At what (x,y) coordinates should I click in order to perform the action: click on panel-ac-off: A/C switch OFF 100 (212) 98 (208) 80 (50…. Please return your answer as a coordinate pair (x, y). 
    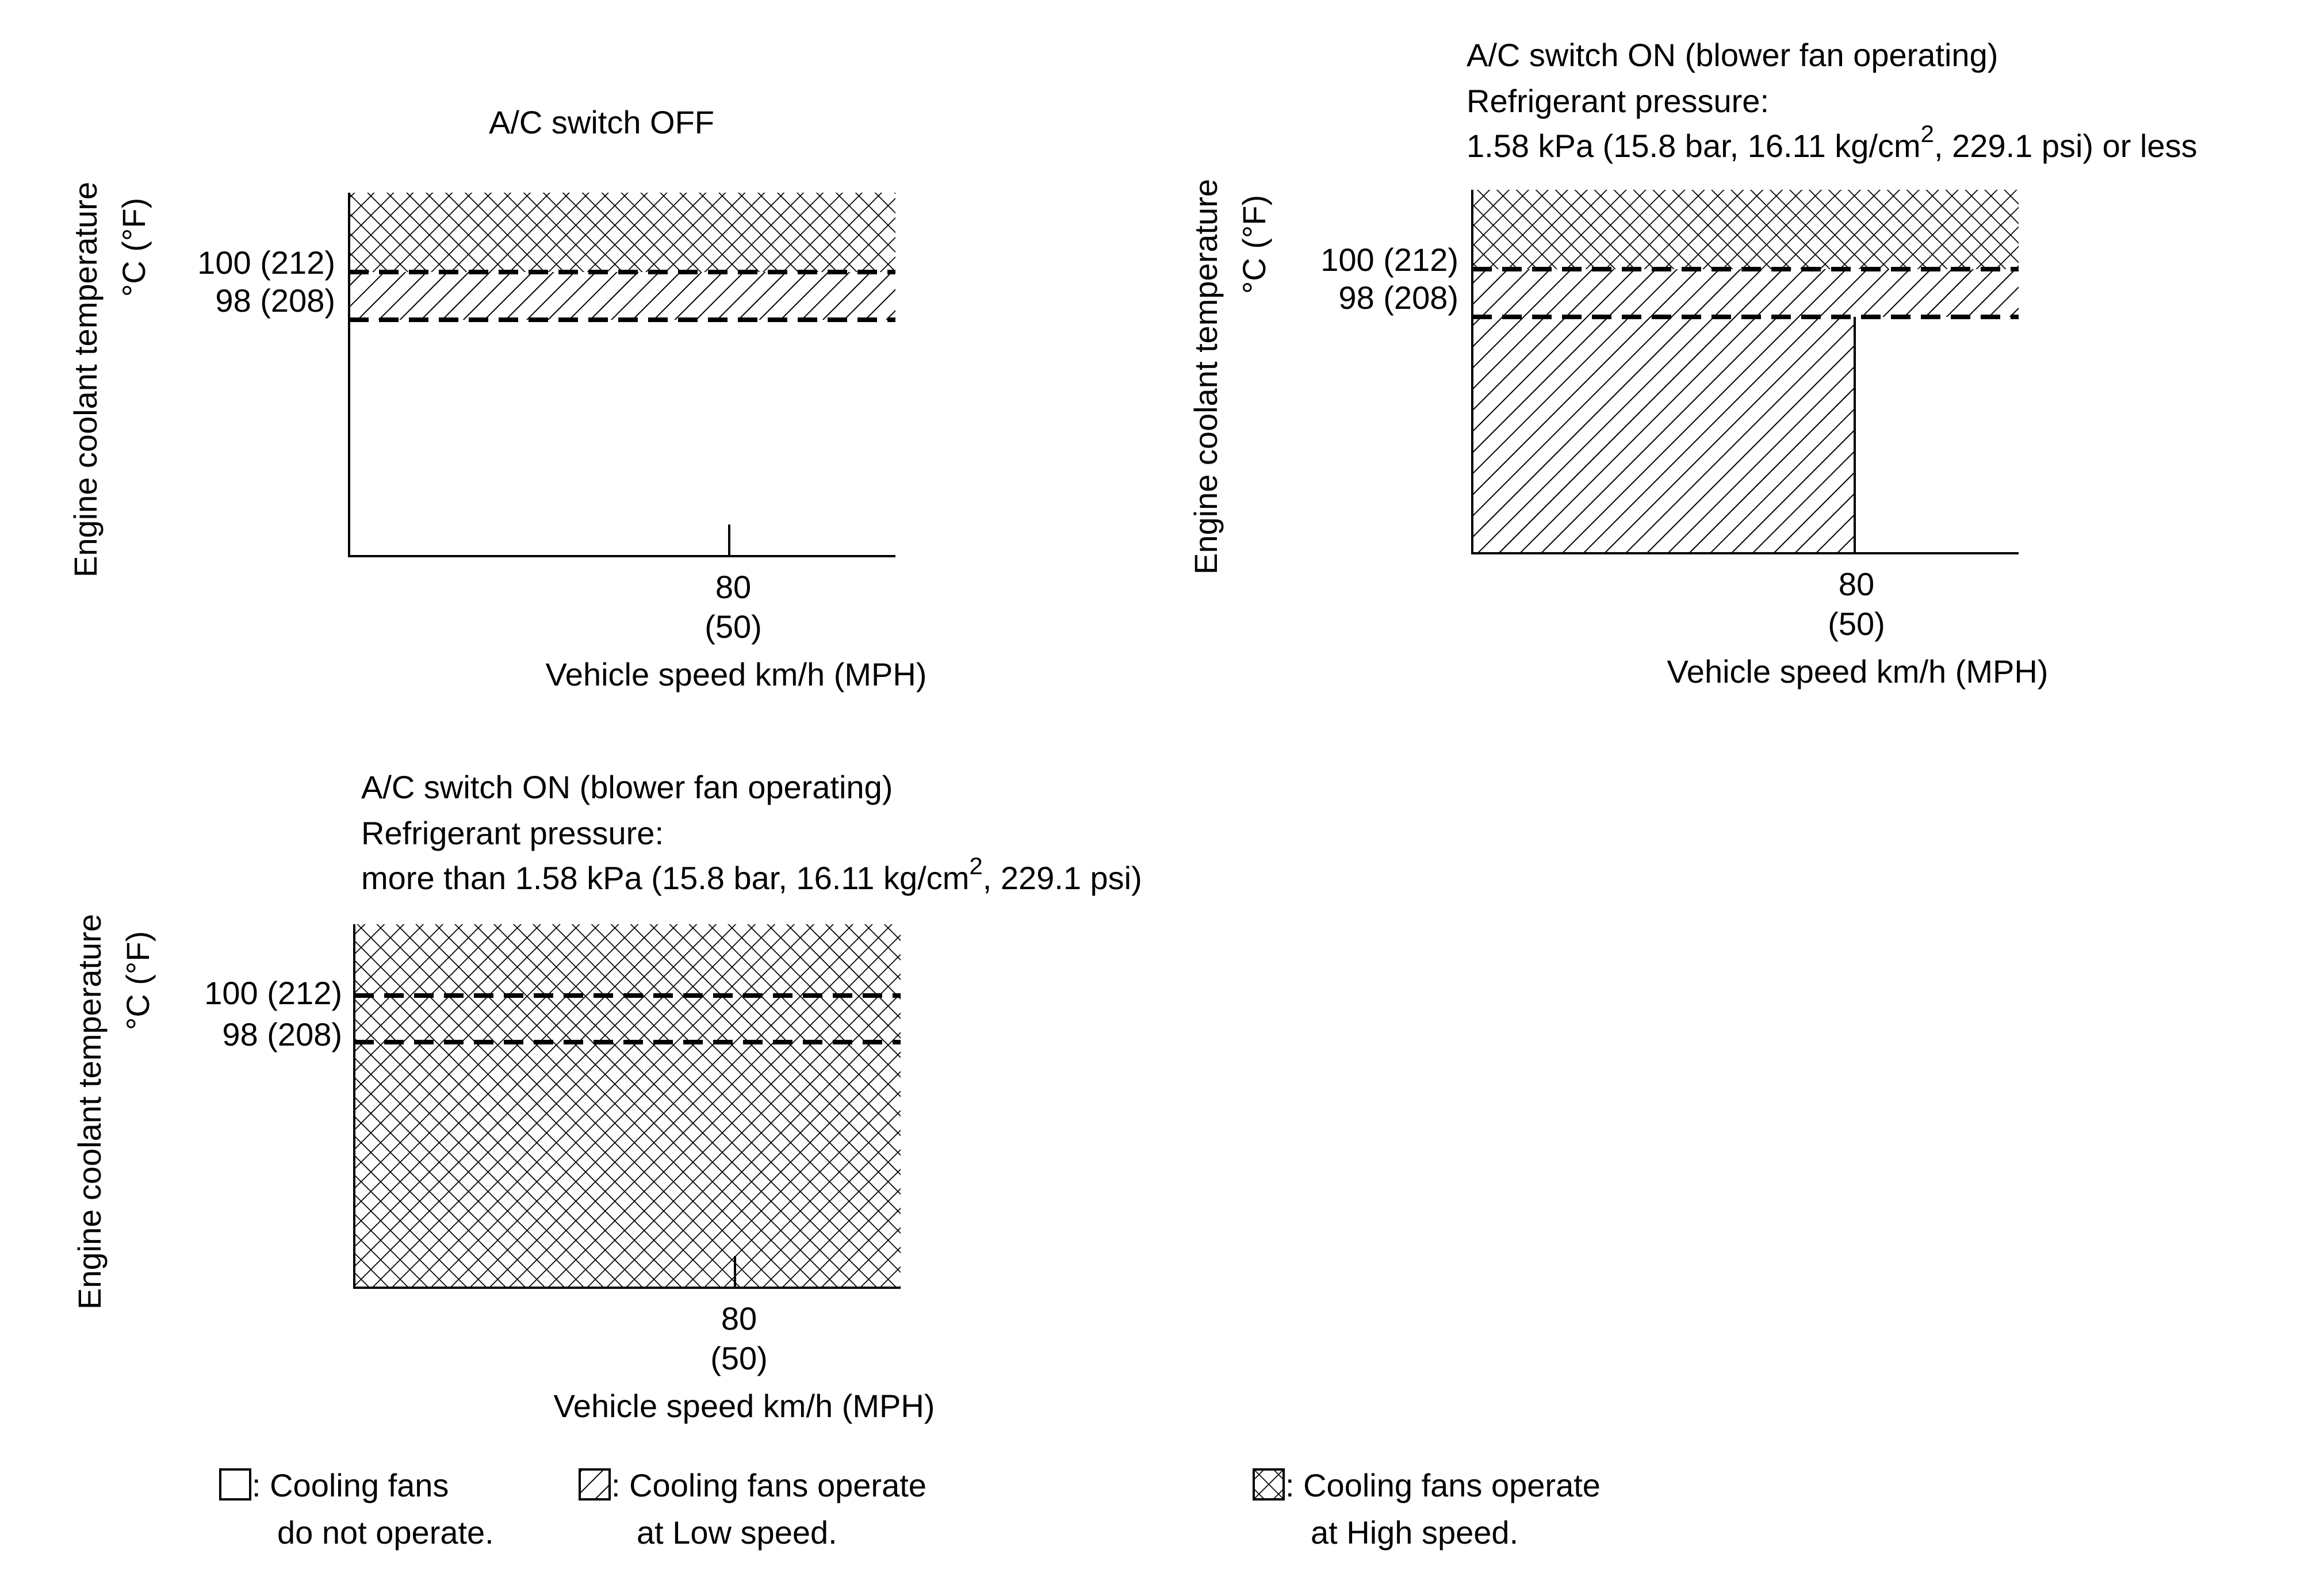
    Looking at the image, I should click on (496, 398).